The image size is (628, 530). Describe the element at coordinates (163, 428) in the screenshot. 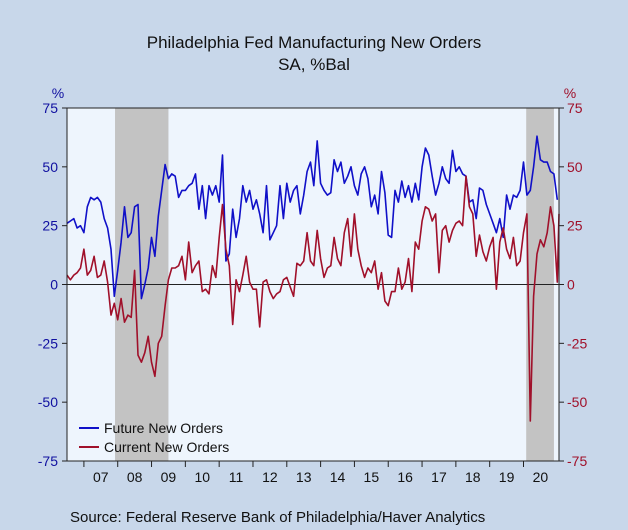

I see `legend-label: Future New Orders` at that location.